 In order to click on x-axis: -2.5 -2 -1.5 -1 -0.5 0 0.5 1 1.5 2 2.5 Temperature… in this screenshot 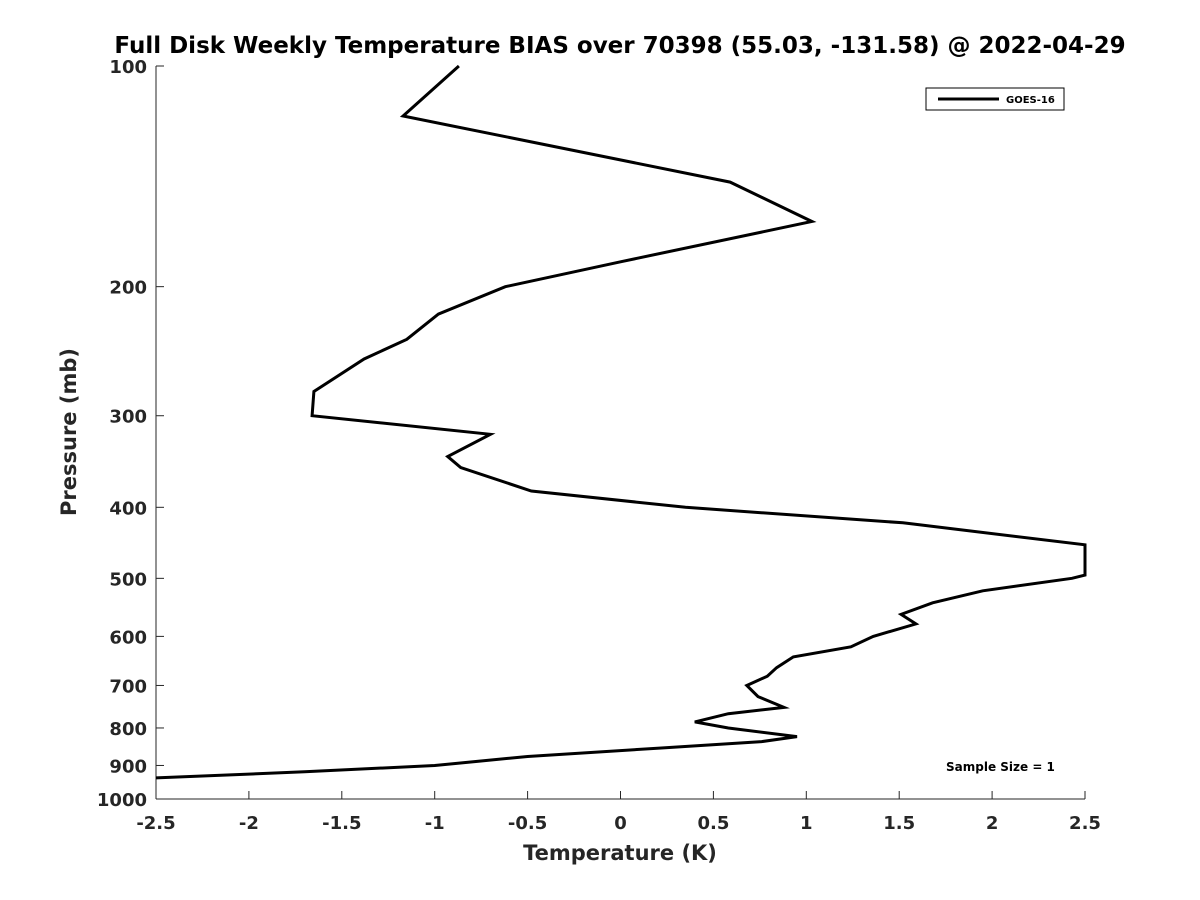, I will do `click(618, 828)`.